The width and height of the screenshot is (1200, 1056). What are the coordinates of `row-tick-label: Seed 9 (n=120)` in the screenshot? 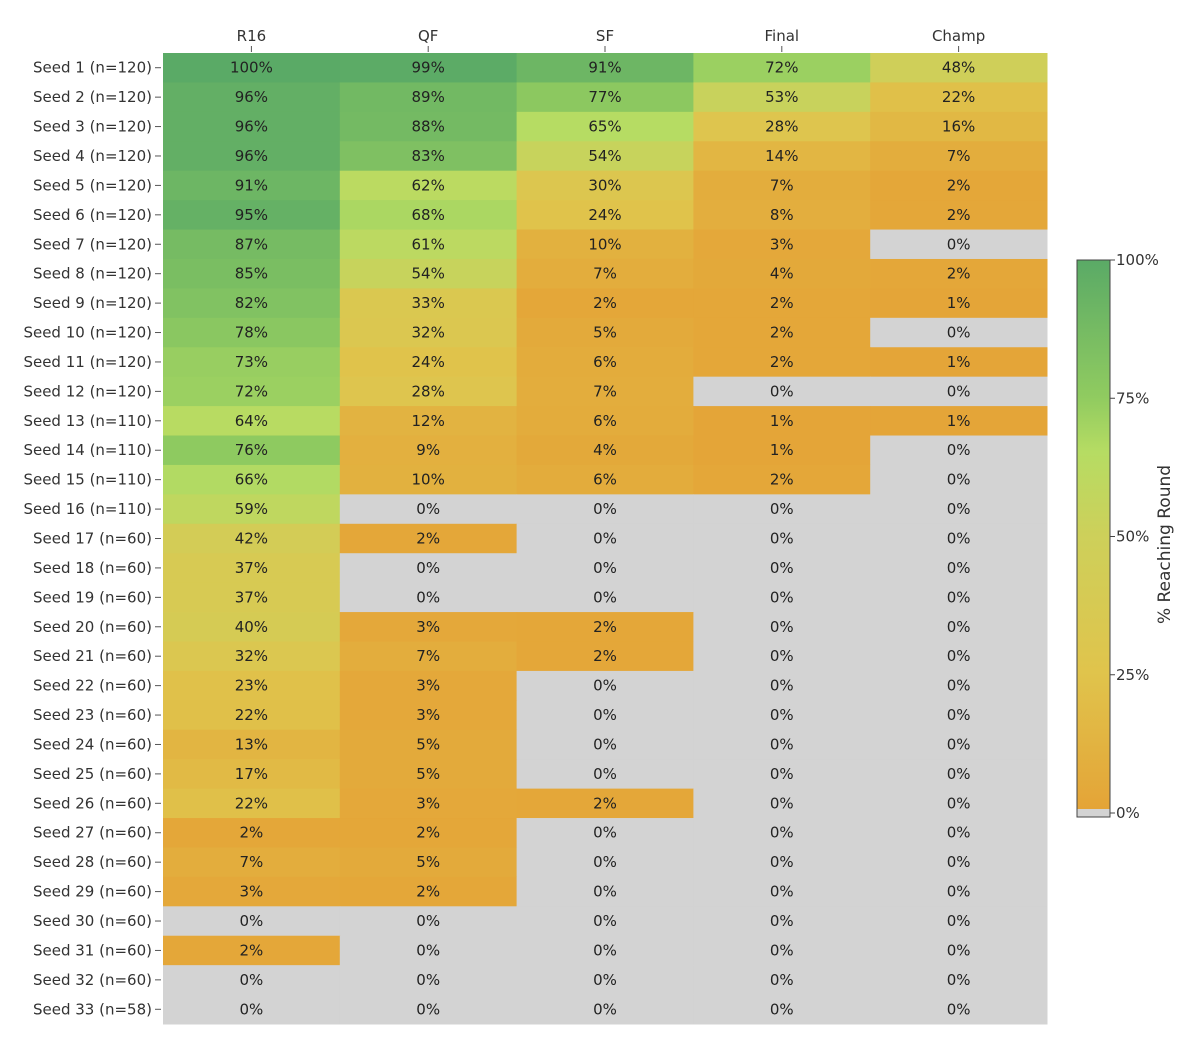 It's located at (92, 303).